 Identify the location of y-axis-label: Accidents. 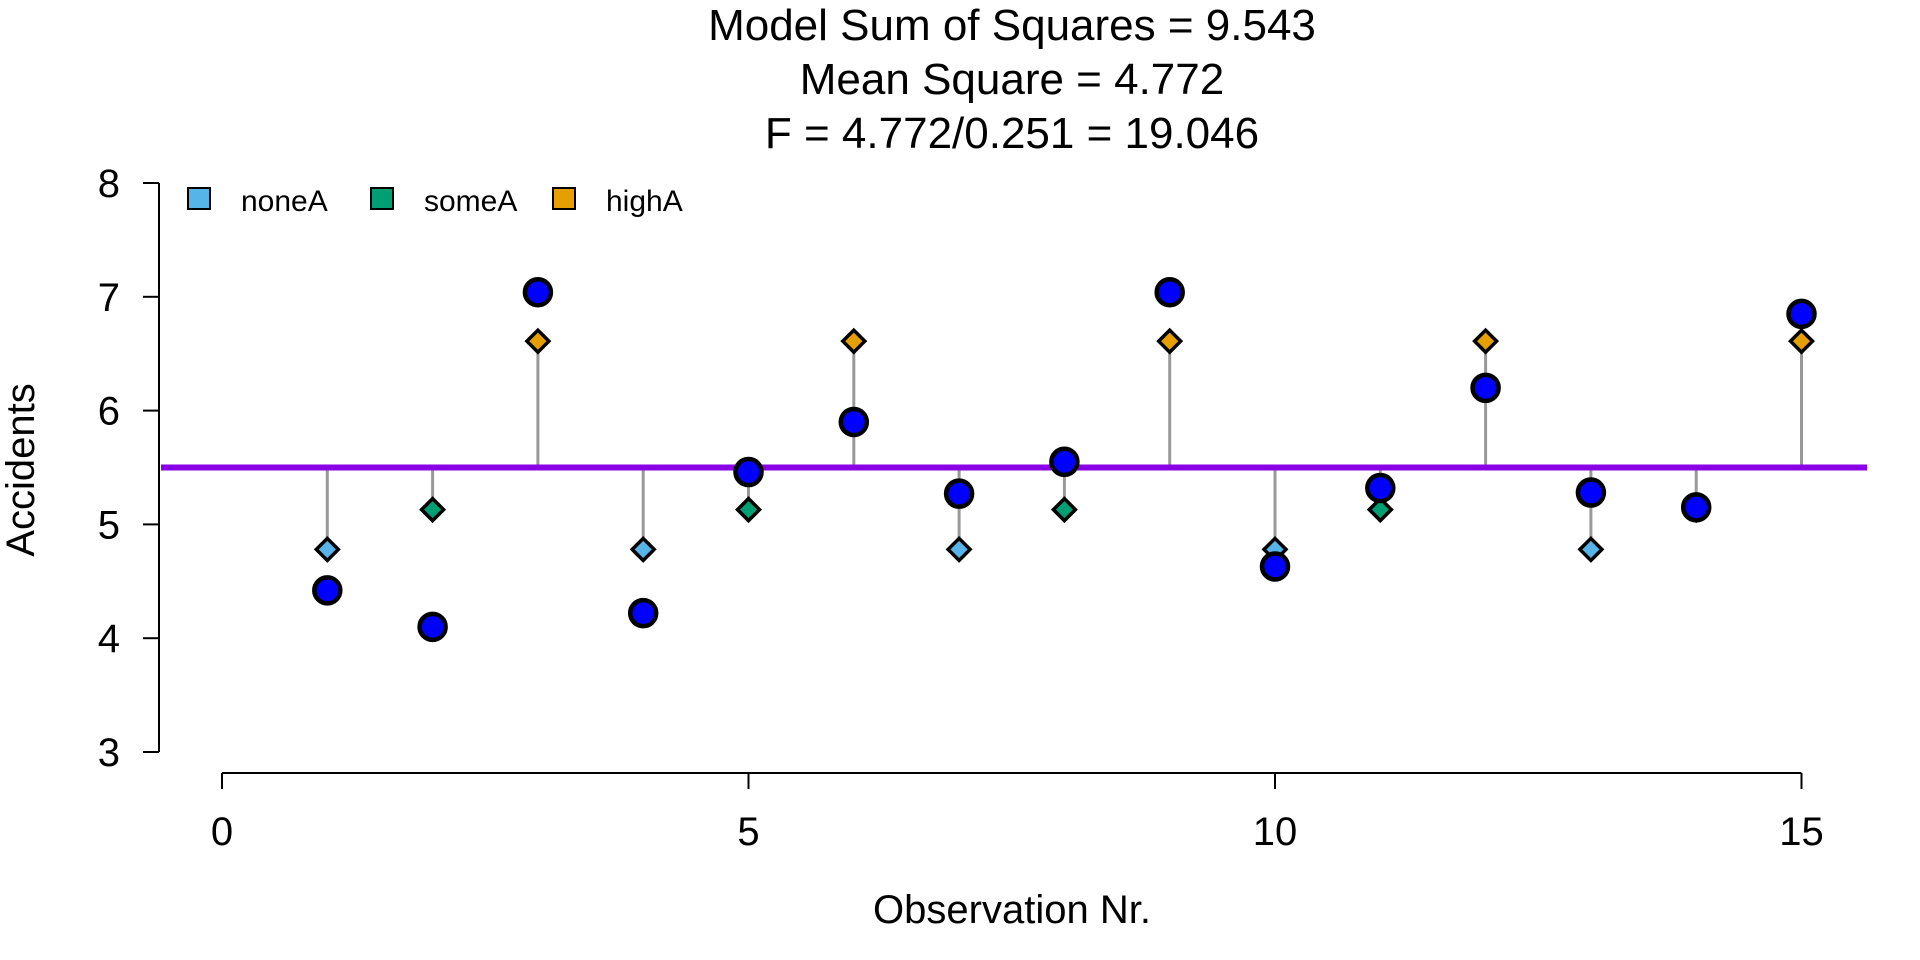
(21, 469).